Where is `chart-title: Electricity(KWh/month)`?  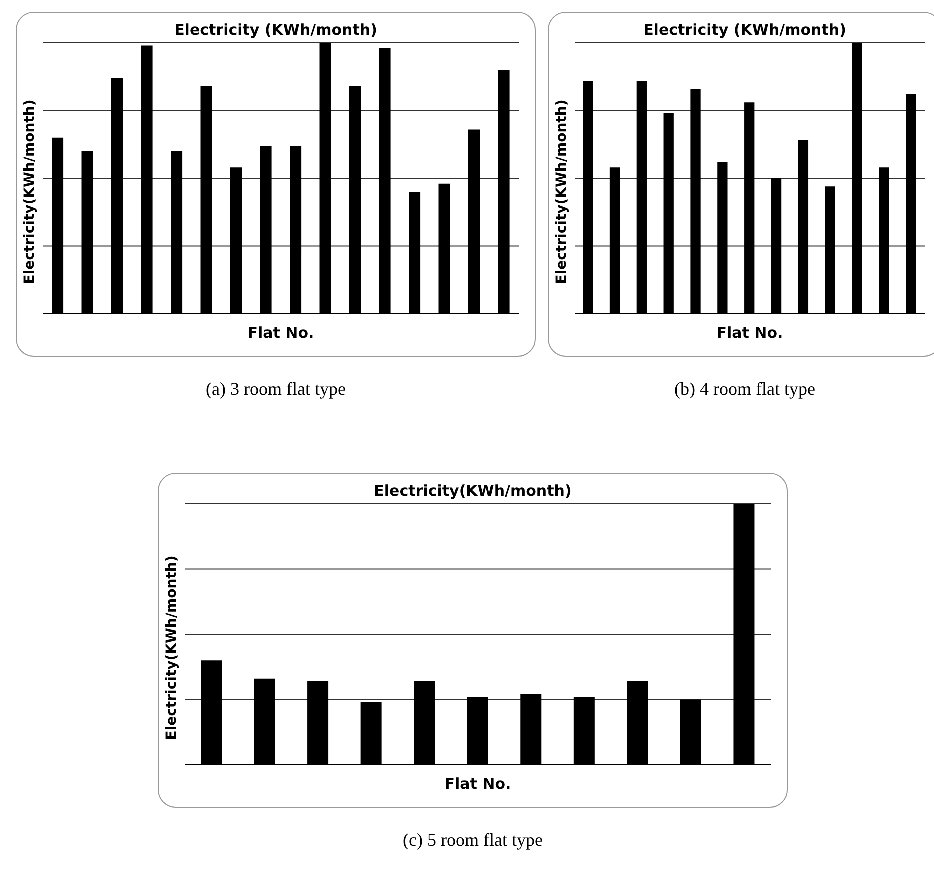 chart-title: Electricity(KWh/month) is located at coordinates (473, 491).